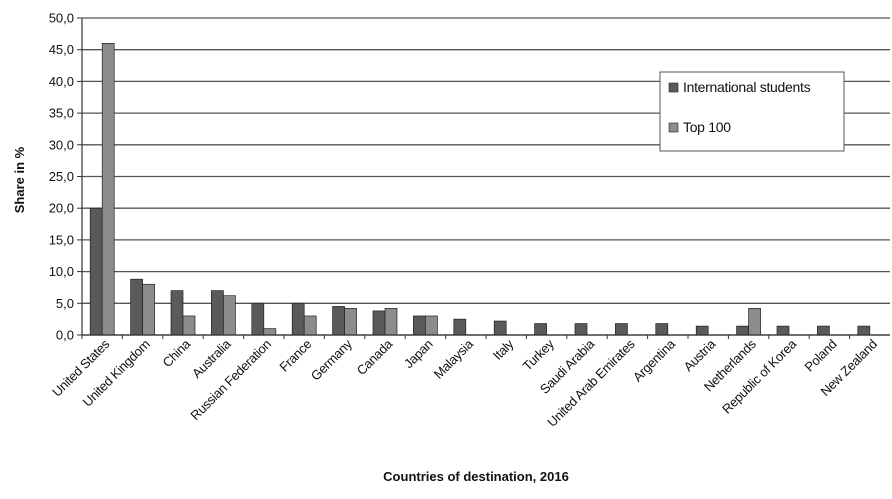 Image resolution: width=892 pixels, height=499 pixels. What do you see at coordinates (61, 144) in the screenshot?
I see `y-tick-label: 30,0` at bounding box center [61, 144].